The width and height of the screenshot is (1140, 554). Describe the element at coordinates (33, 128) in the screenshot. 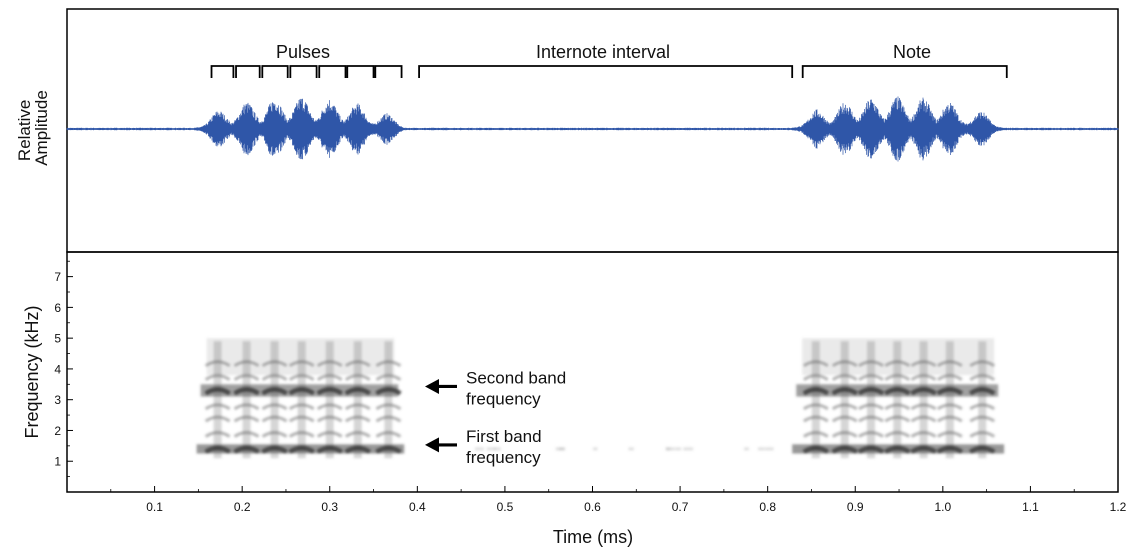

I see `waveform-y-axis-label: Relative Amplitude` at that location.